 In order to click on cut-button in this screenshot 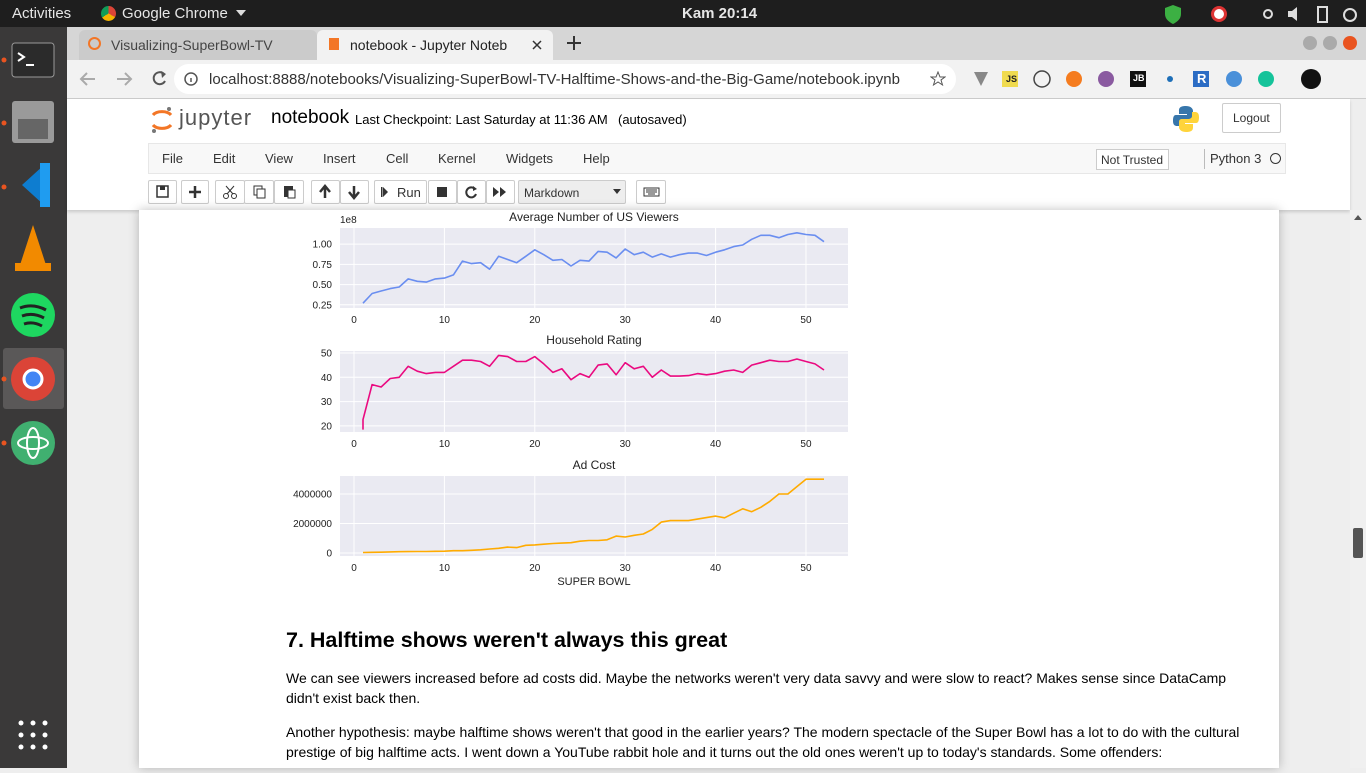, I will do `click(230, 192)`.